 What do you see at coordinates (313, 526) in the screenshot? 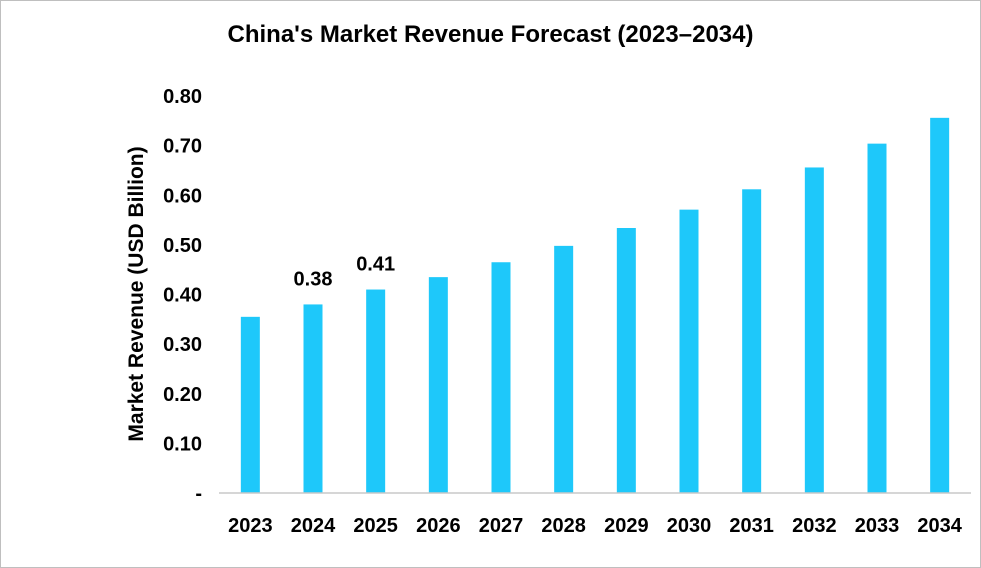
I see `x-tick-label: 2024` at bounding box center [313, 526].